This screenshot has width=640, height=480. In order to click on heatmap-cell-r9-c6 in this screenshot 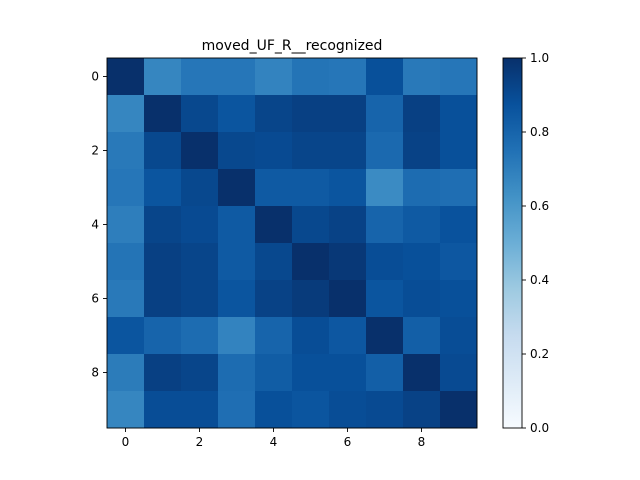, I will do `click(348, 410)`.